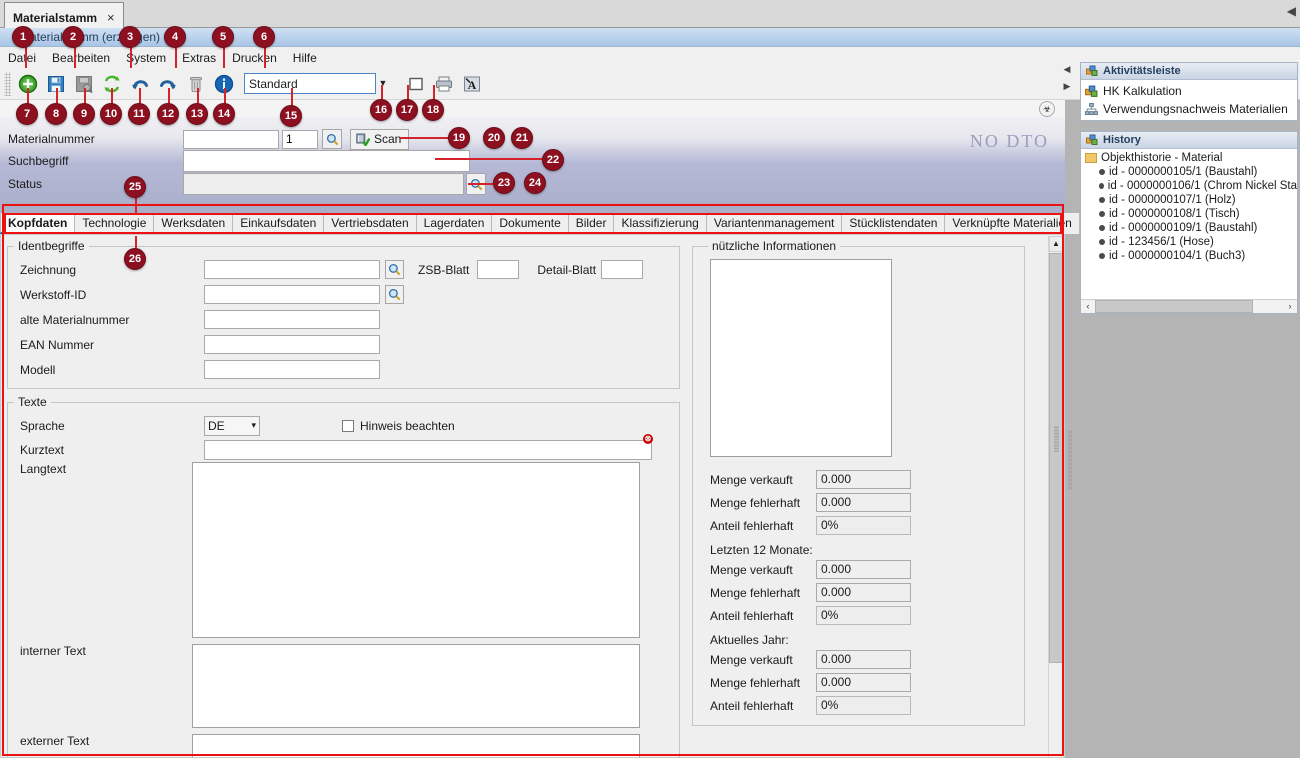  What do you see at coordinates (416, 84) in the screenshot?
I see `window-icon` at bounding box center [416, 84].